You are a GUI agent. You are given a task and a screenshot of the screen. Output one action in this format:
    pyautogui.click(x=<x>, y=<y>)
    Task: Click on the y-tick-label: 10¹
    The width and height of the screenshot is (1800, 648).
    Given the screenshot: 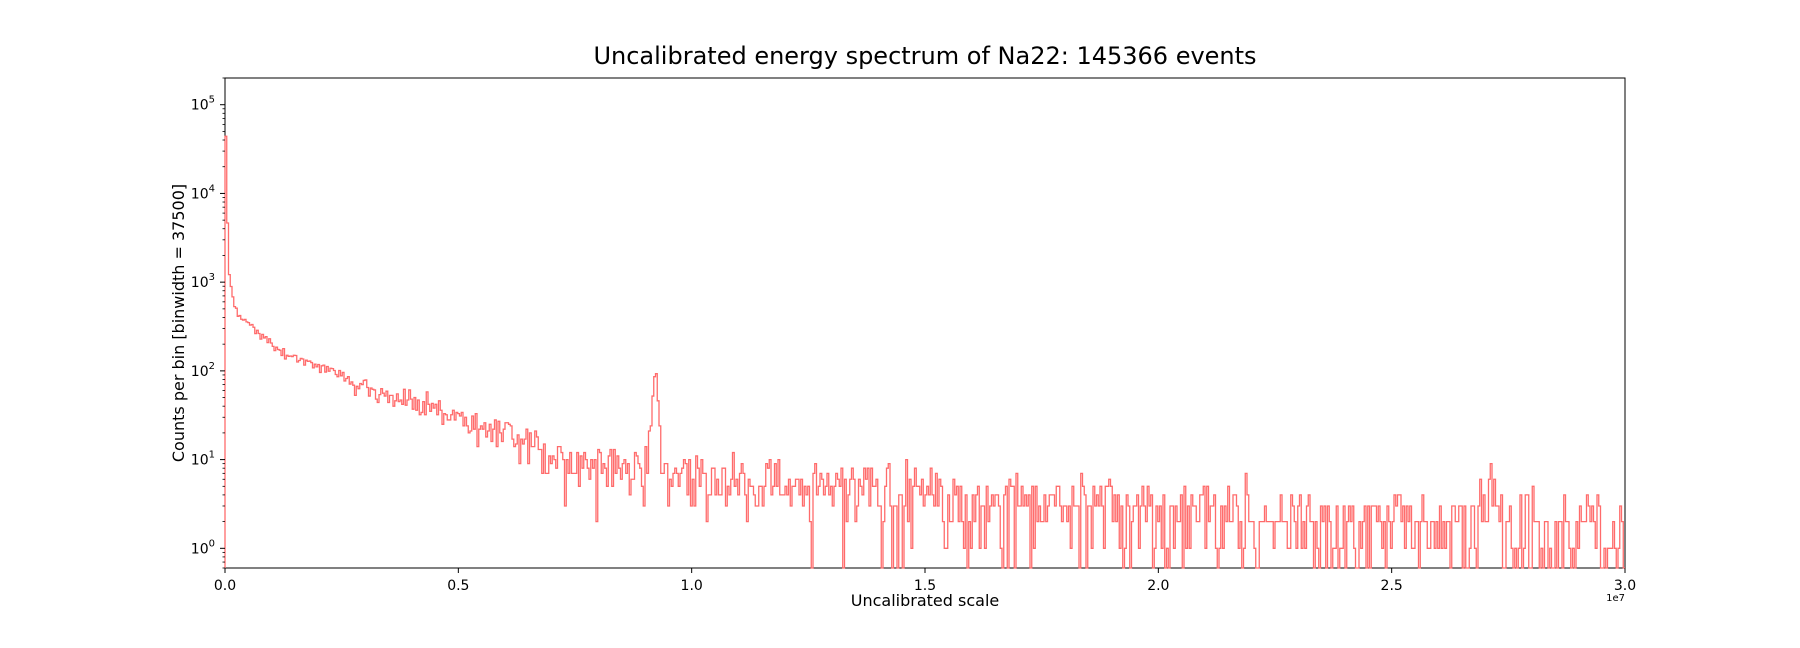 What is the action you would take?
    pyautogui.click(x=203, y=459)
    